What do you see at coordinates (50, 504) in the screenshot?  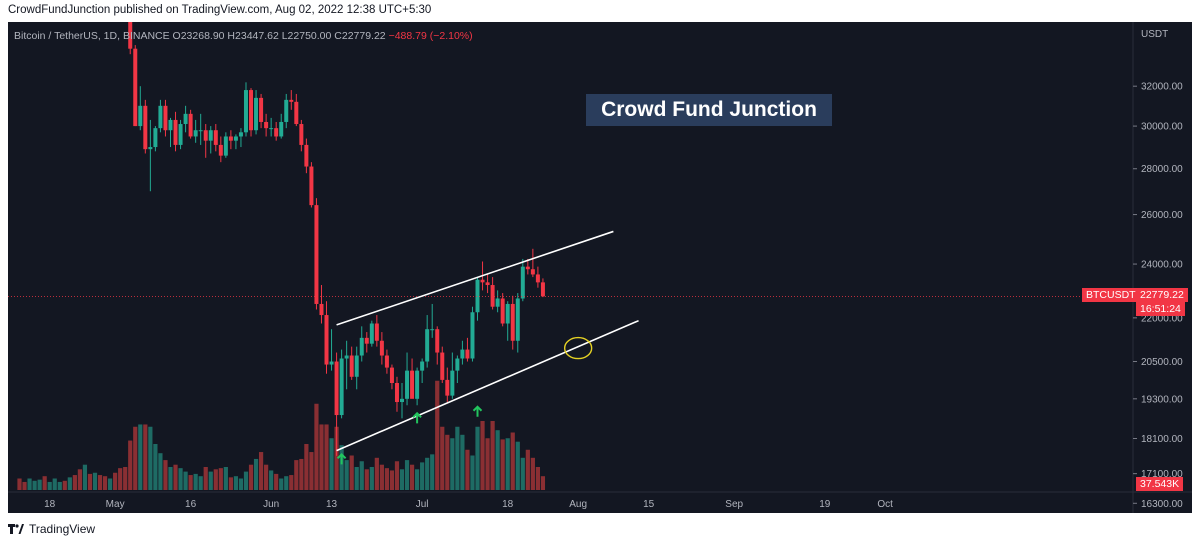 I see `time-tick-label: 18` at bounding box center [50, 504].